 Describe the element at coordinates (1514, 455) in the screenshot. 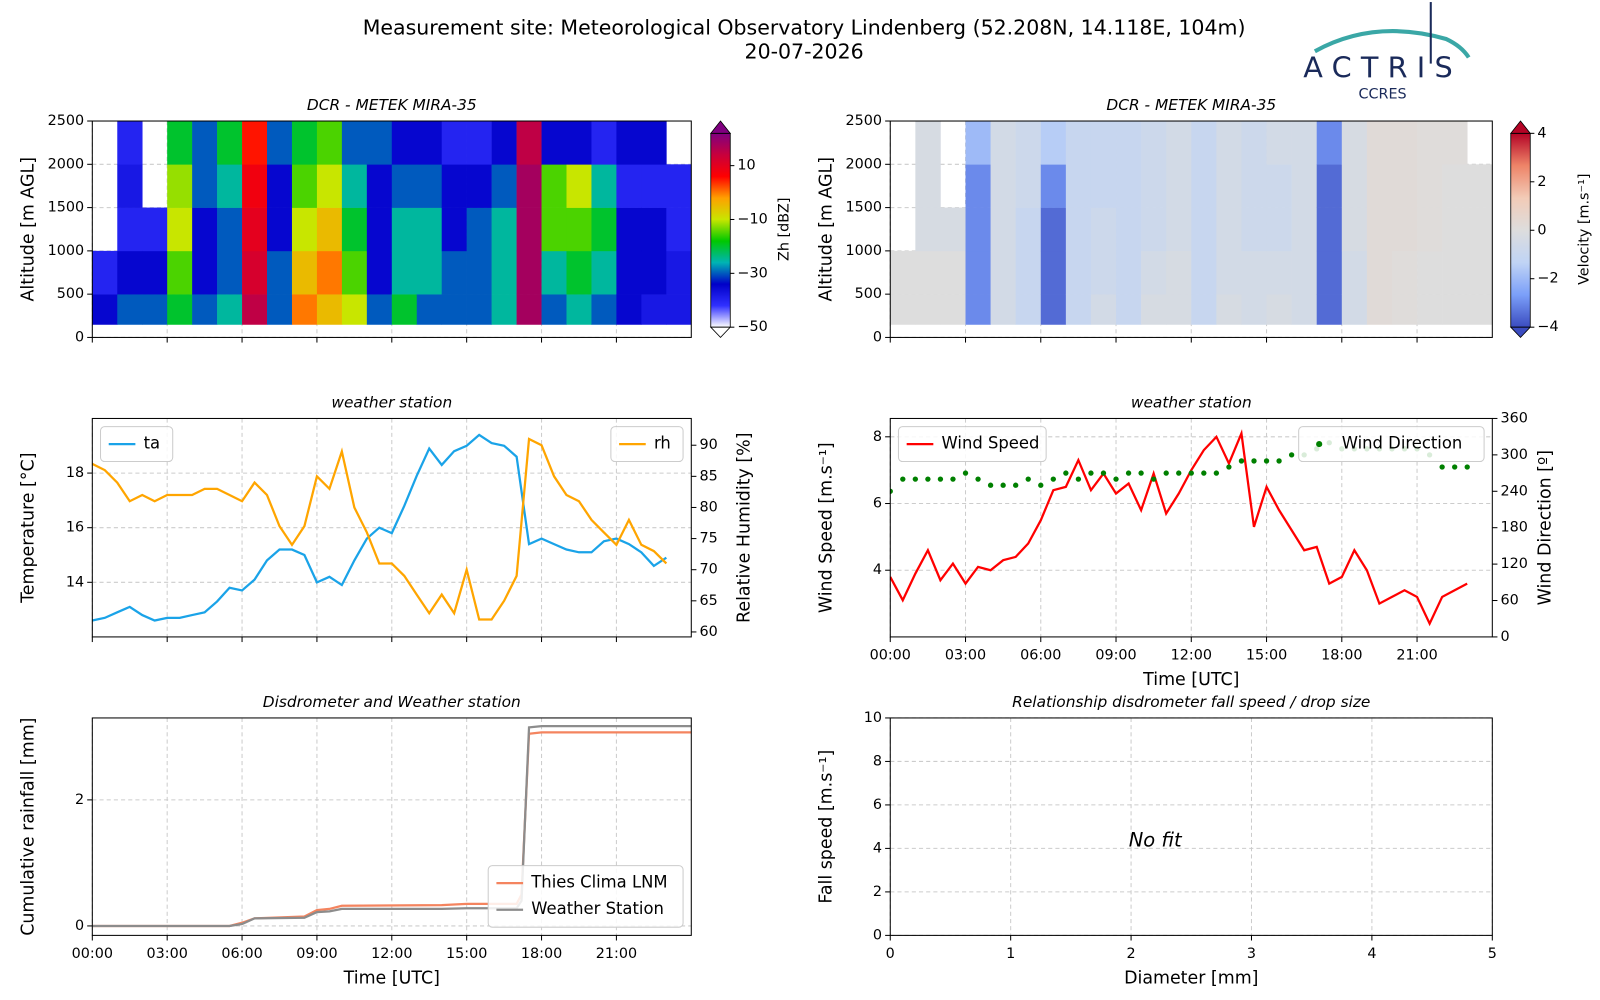

I see `y2-tick-label: 300` at that location.